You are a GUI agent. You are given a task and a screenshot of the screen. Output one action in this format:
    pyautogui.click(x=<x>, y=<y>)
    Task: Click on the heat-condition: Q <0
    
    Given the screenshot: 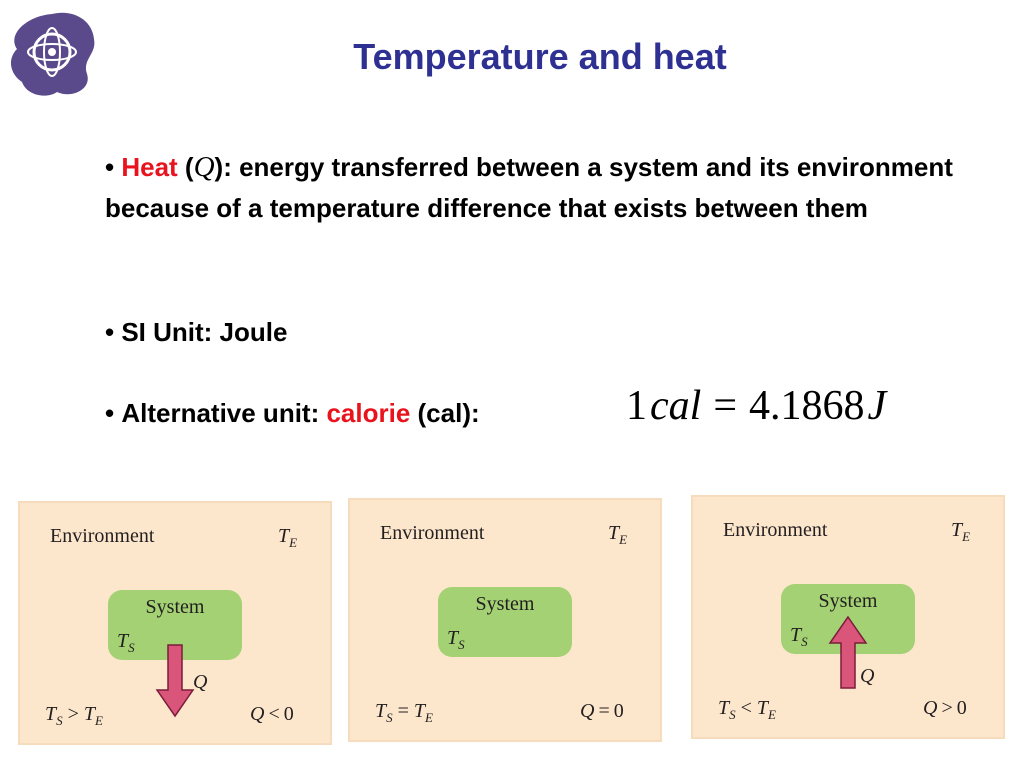 What is the action you would take?
    pyautogui.click(x=272, y=714)
    